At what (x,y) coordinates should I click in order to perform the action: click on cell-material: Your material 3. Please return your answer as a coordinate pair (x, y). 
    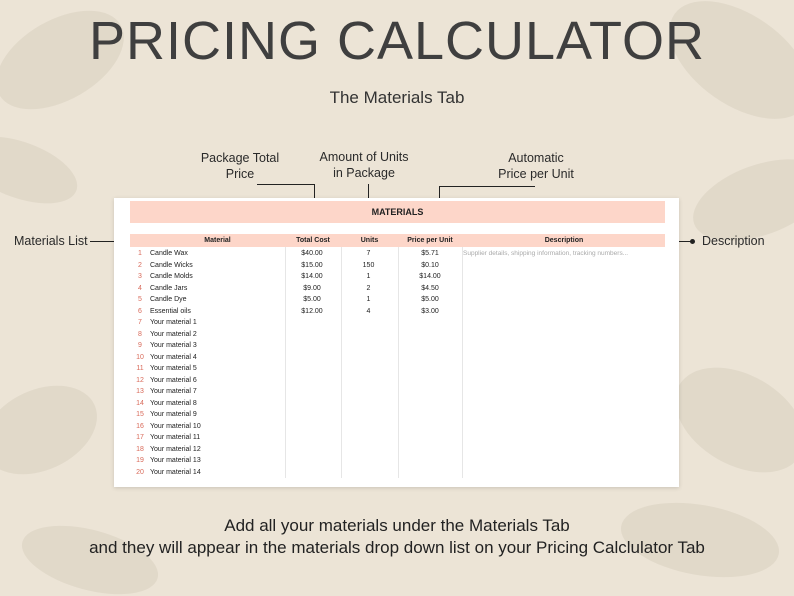
    Looking at the image, I should click on (173, 345).